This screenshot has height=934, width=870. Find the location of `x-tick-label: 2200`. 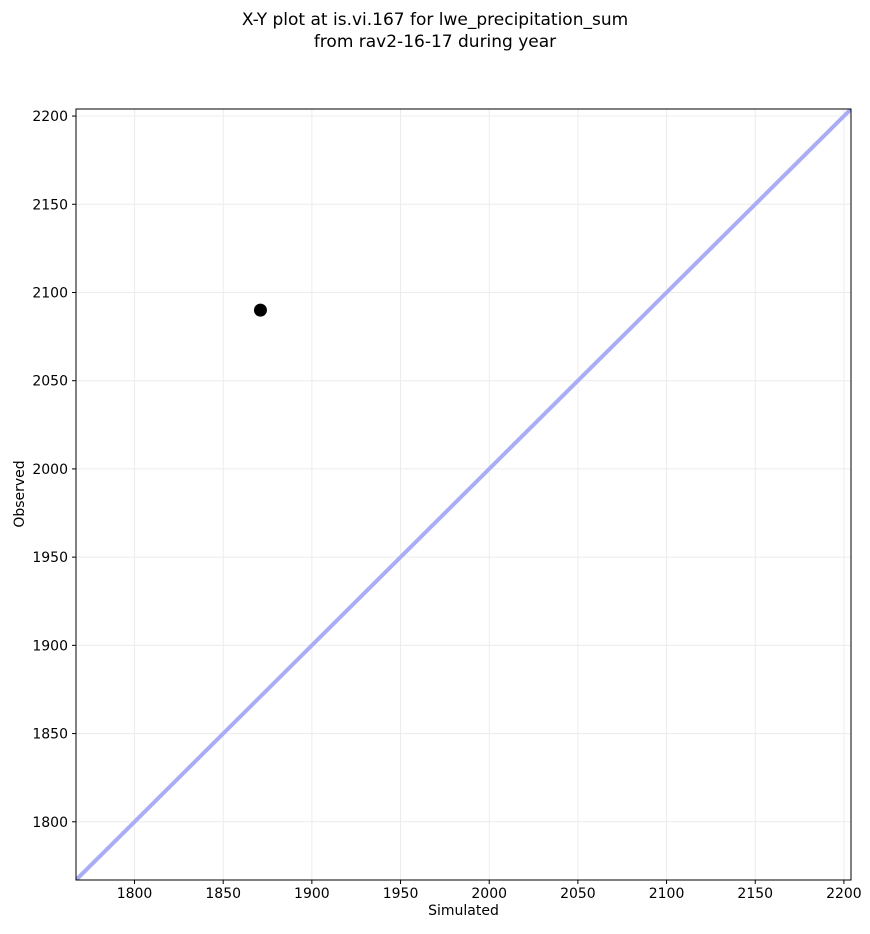

x-tick-label: 2200 is located at coordinates (844, 894).